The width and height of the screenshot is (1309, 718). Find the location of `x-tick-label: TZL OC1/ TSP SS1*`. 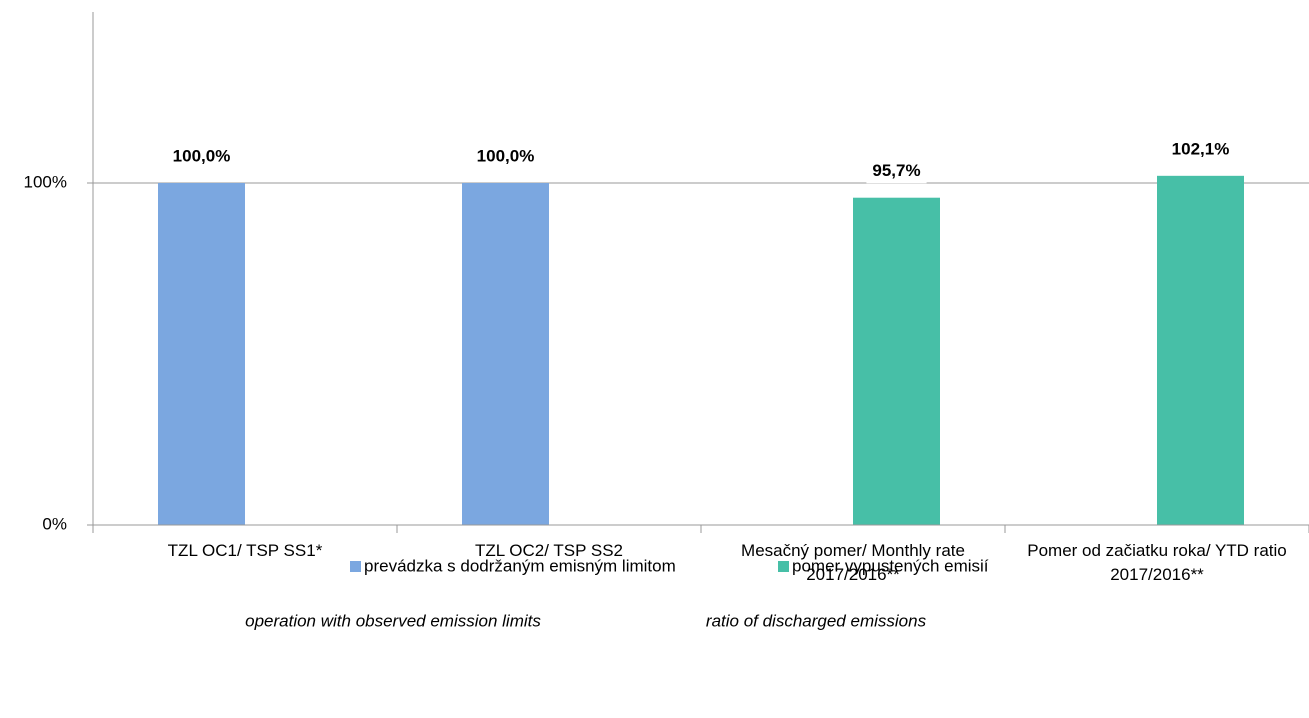

x-tick-label: TZL OC1/ TSP SS1* is located at coordinates (245, 550).